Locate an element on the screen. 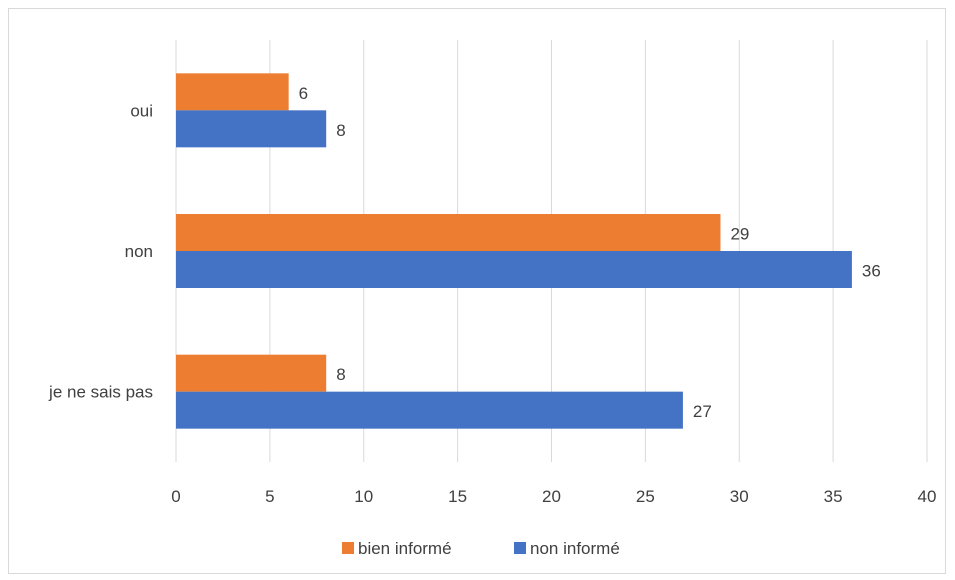 This screenshot has height=580, width=955. bar-bien-inform-non is located at coordinates (448, 232).